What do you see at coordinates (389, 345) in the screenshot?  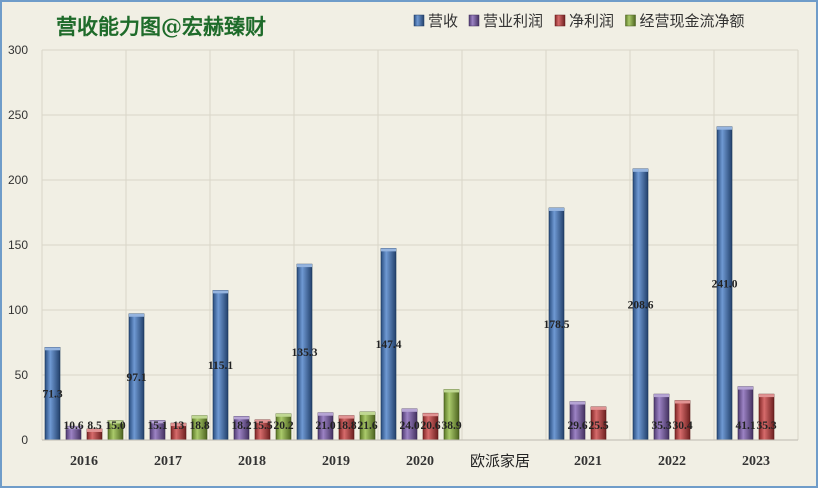 I see `data-label: 147.4` at bounding box center [389, 345].